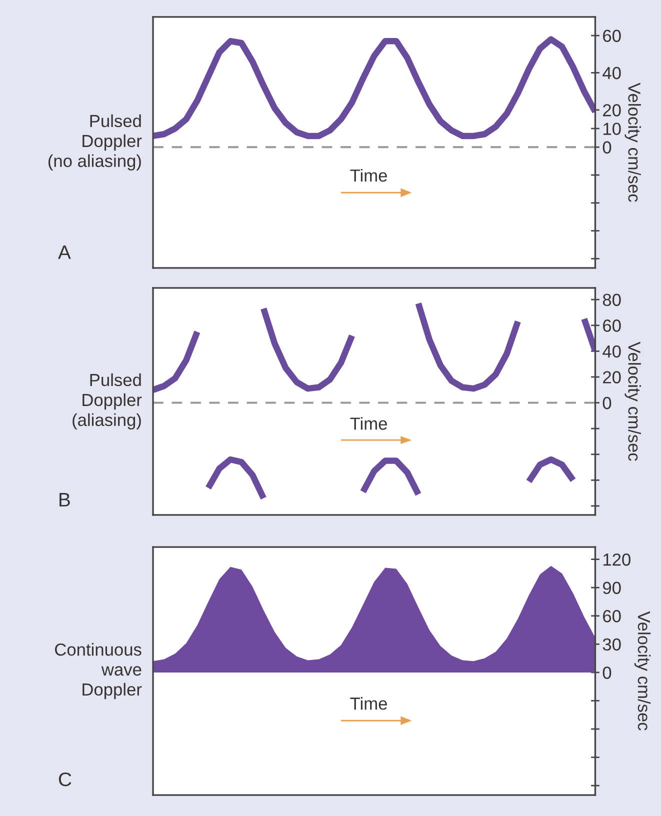  I want to click on y-tick-label: 10, so click(612, 128).